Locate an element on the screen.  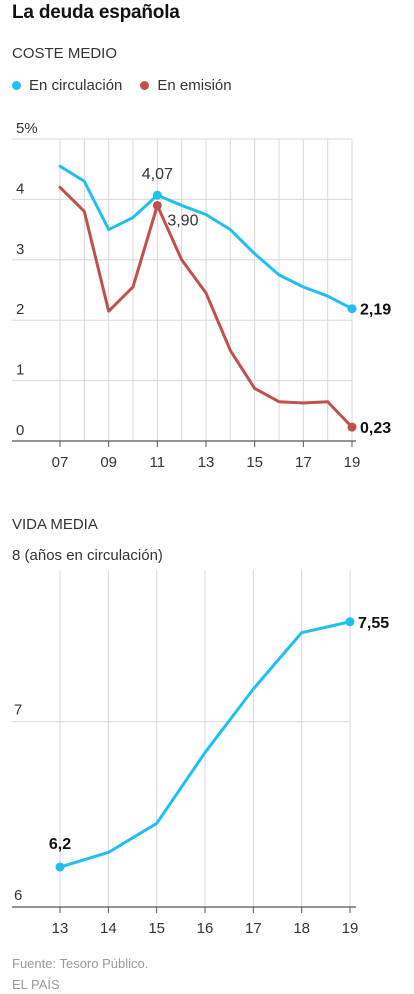
x-tick-label: 11 is located at coordinates (158, 462).